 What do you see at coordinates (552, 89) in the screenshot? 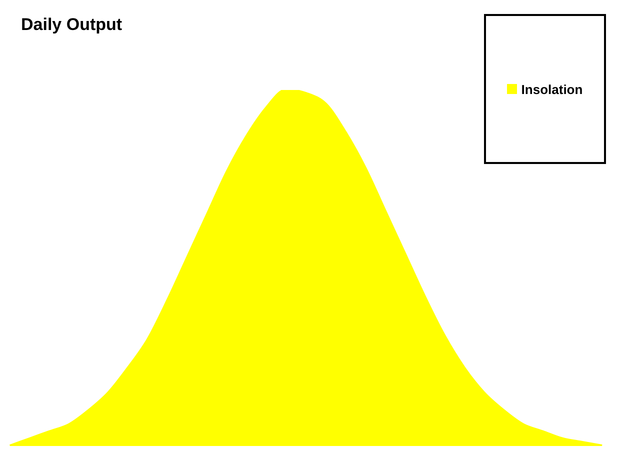
I see `legend-label: Insolation` at bounding box center [552, 89].